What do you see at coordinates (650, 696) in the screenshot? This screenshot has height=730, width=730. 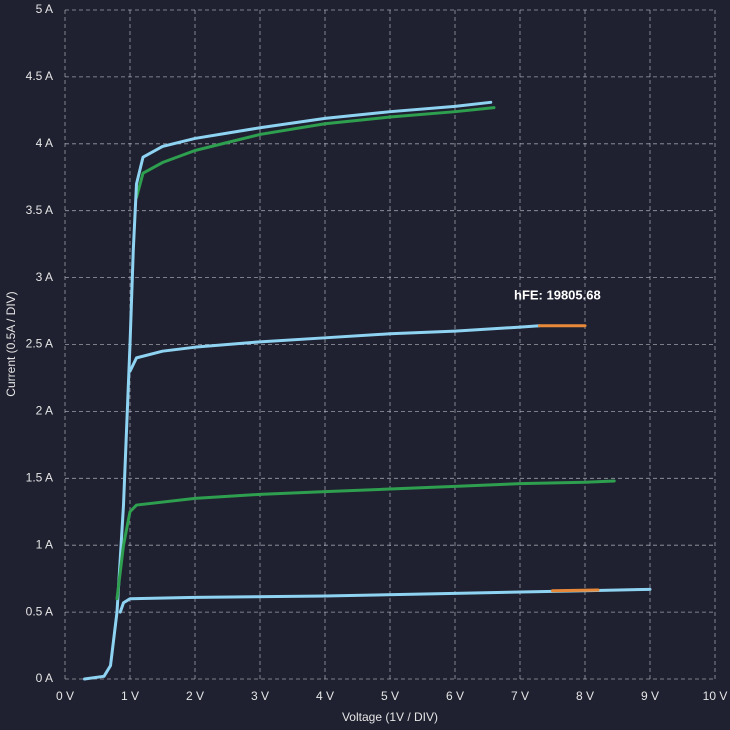 I see `x-tick-label: 9 V` at bounding box center [650, 696].